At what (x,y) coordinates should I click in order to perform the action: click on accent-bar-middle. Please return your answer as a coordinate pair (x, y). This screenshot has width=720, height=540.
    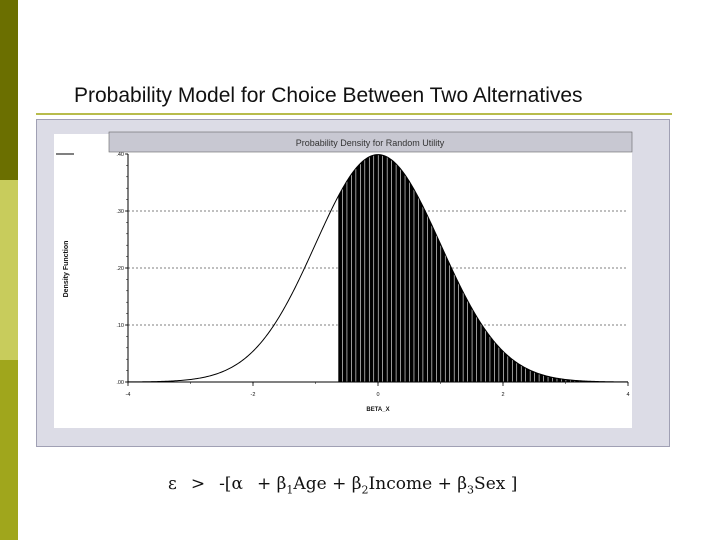
    Looking at the image, I should click on (9, 270).